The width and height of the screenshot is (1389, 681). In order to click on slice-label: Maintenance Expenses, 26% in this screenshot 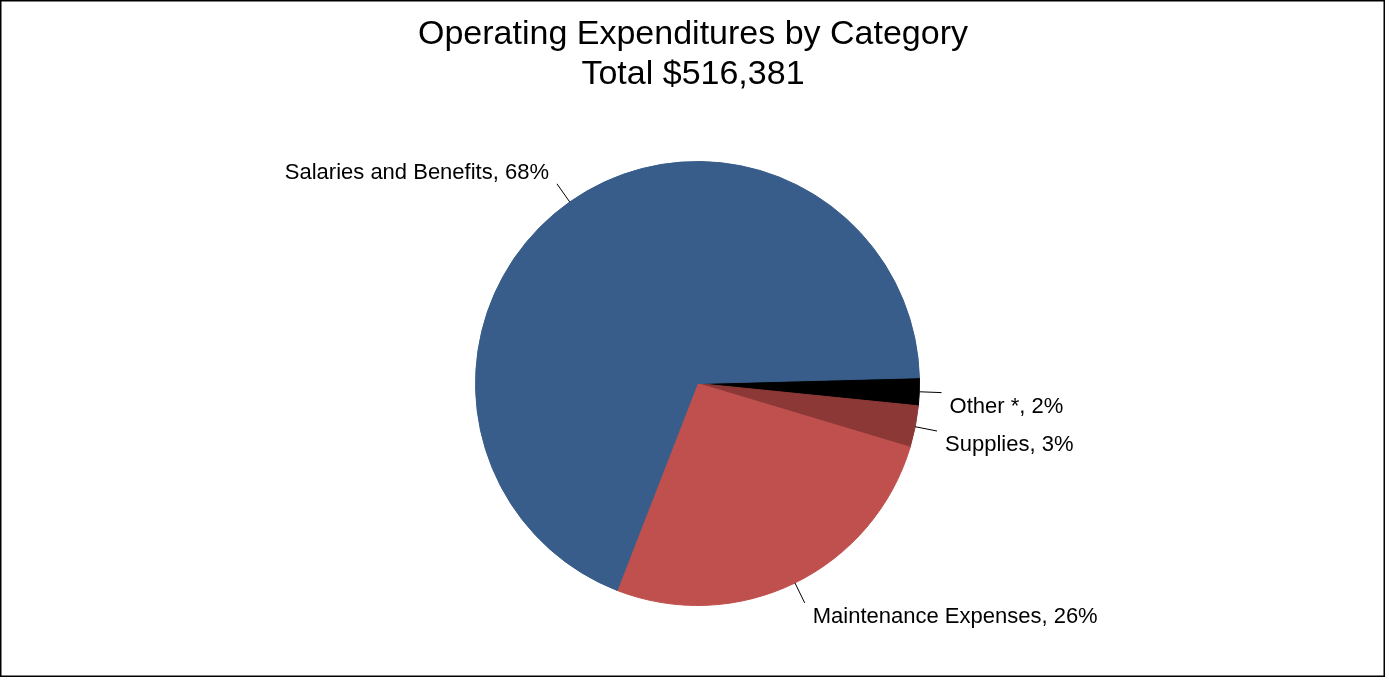, I will do `click(955, 615)`.